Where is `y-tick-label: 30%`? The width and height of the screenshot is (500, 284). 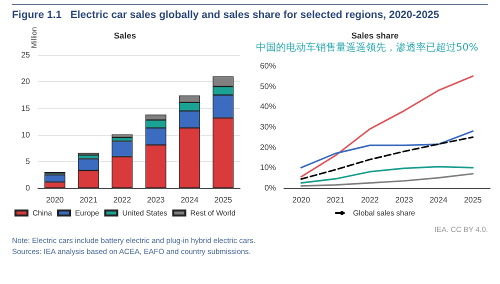 y-tick-label: 30% is located at coordinates (268, 127).